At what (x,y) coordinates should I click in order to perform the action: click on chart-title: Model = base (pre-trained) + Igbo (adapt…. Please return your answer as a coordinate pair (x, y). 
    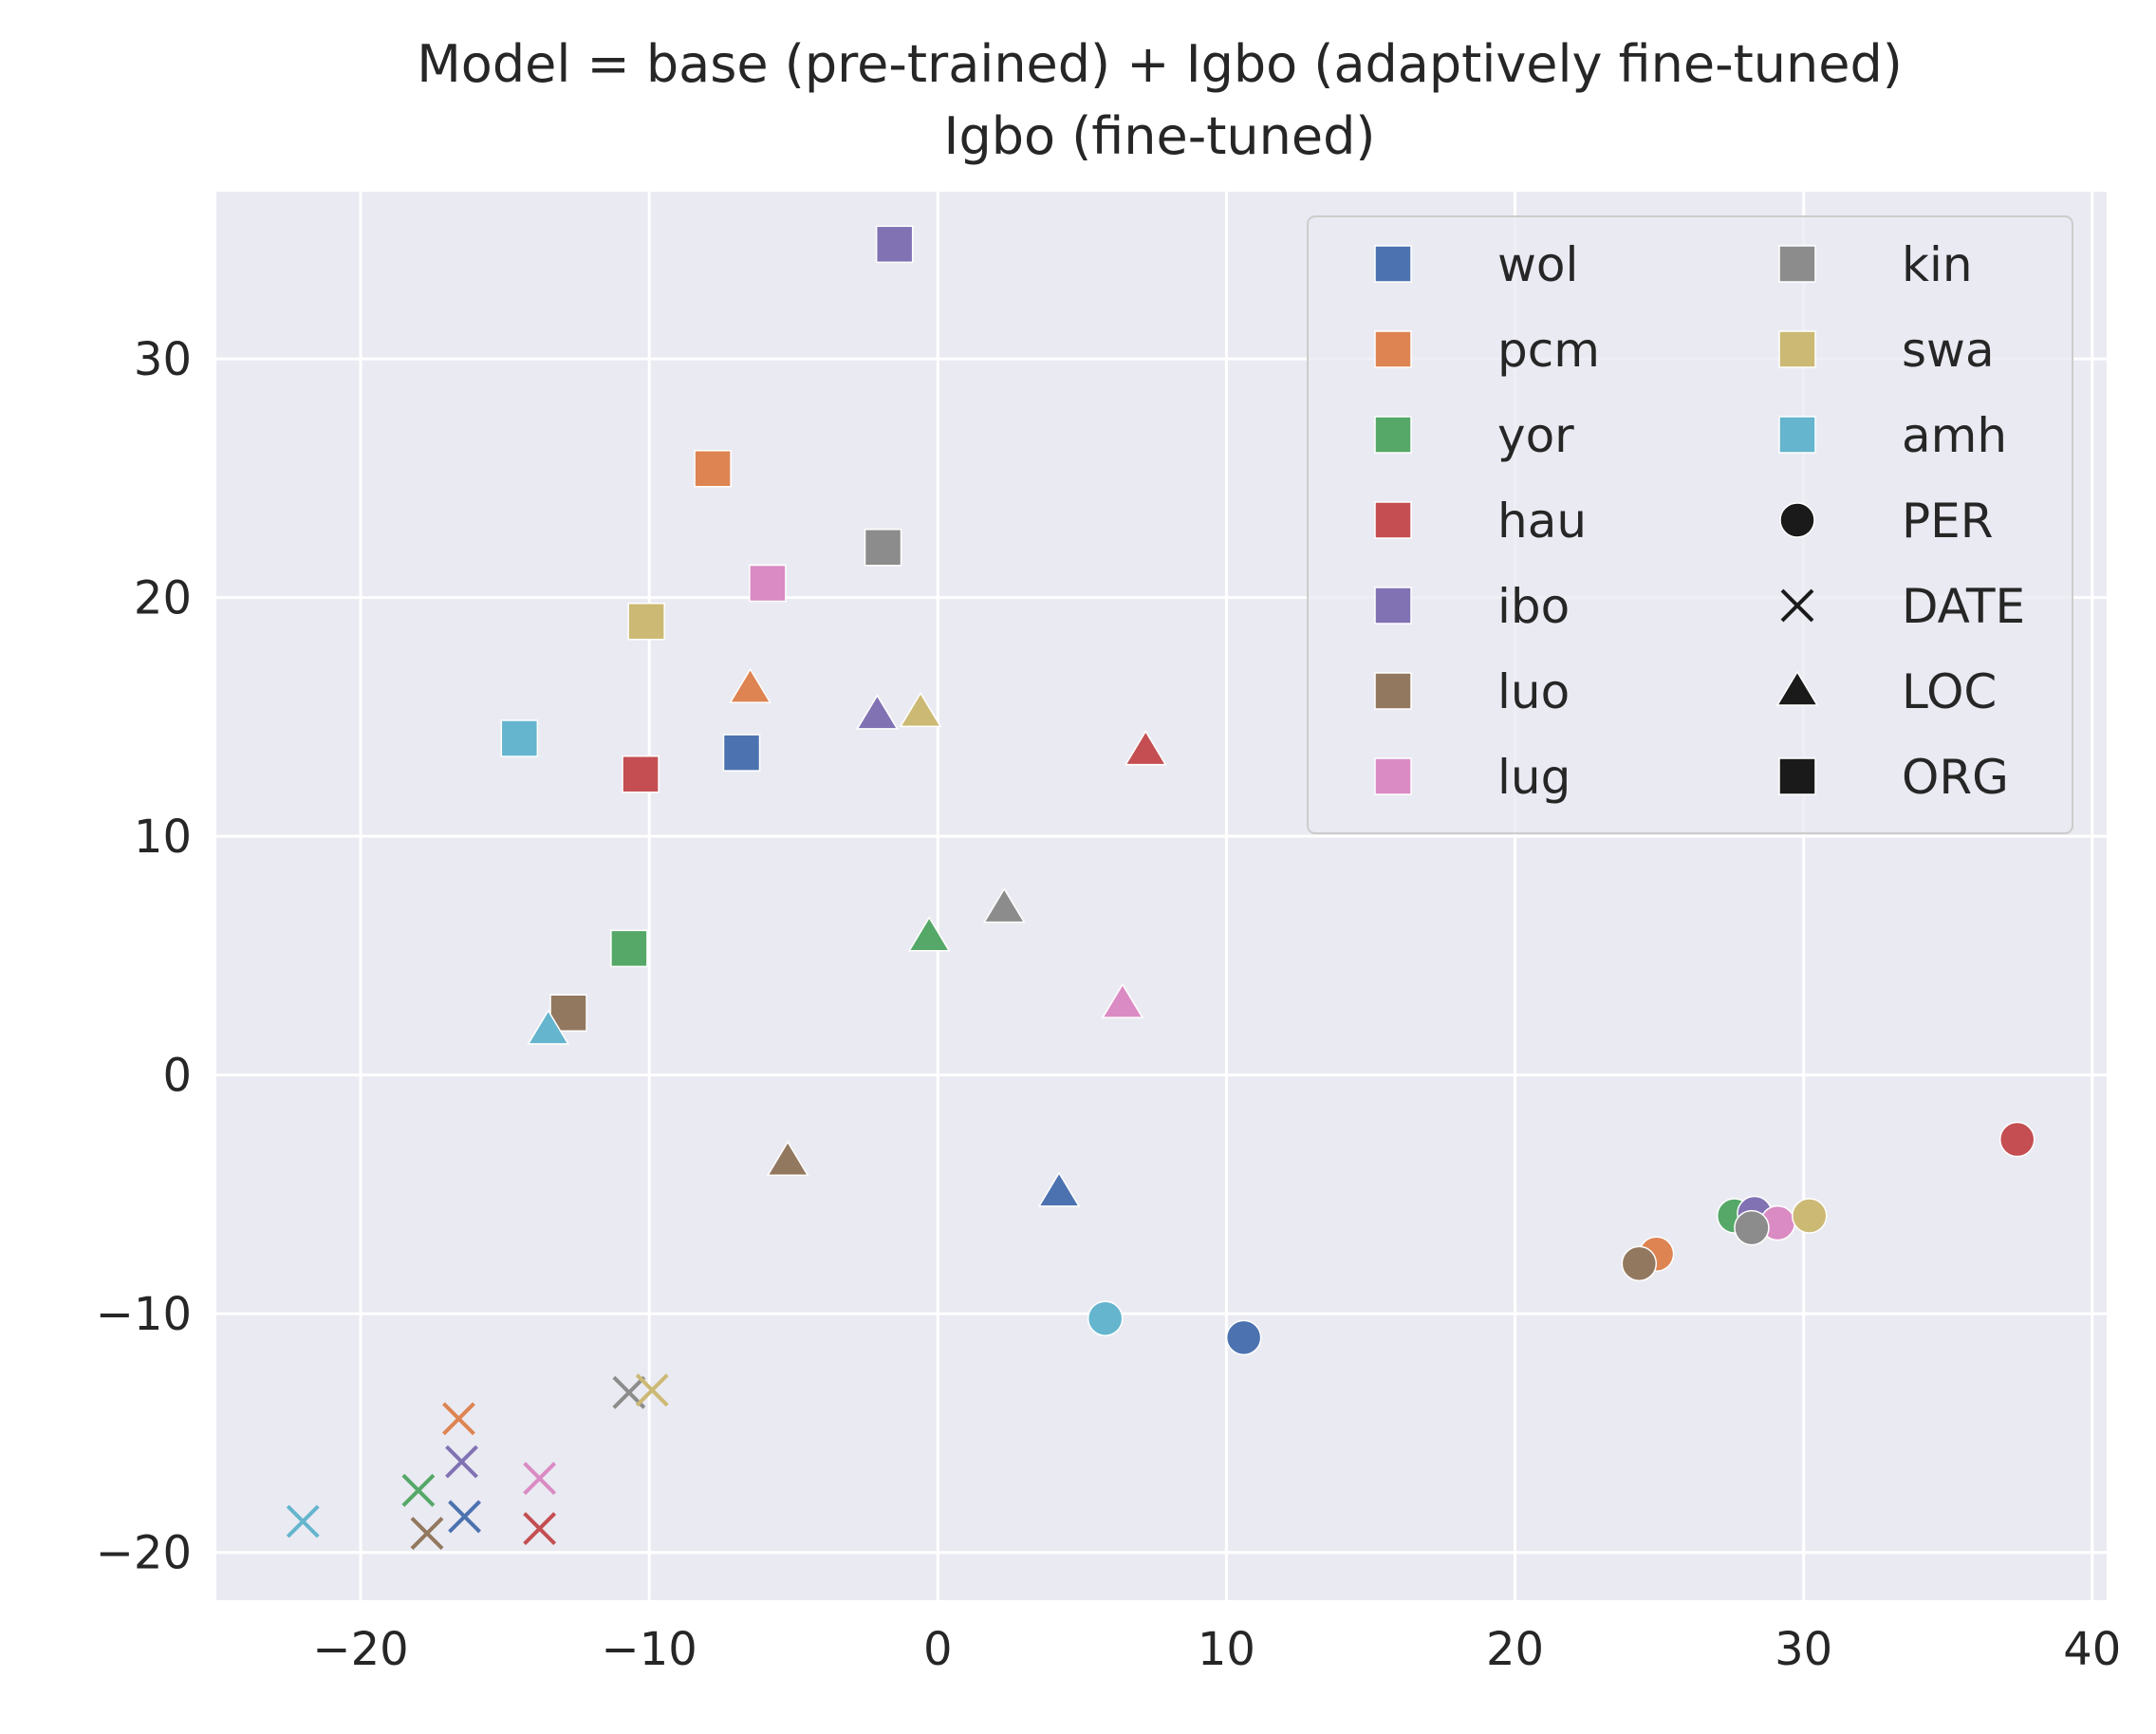
    Looking at the image, I should click on (1160, 64).